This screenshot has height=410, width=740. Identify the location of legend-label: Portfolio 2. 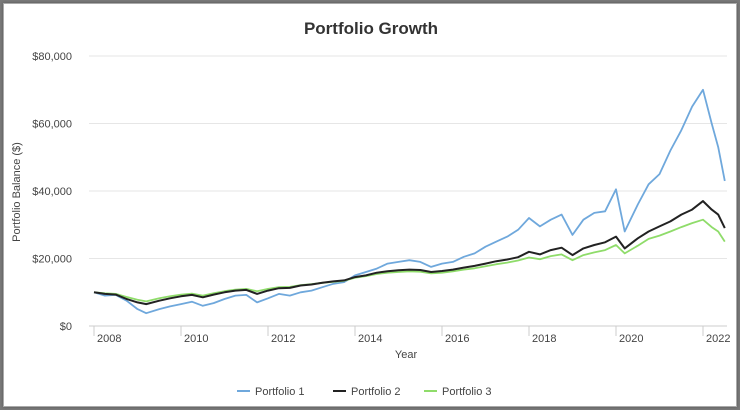
(376, 392).